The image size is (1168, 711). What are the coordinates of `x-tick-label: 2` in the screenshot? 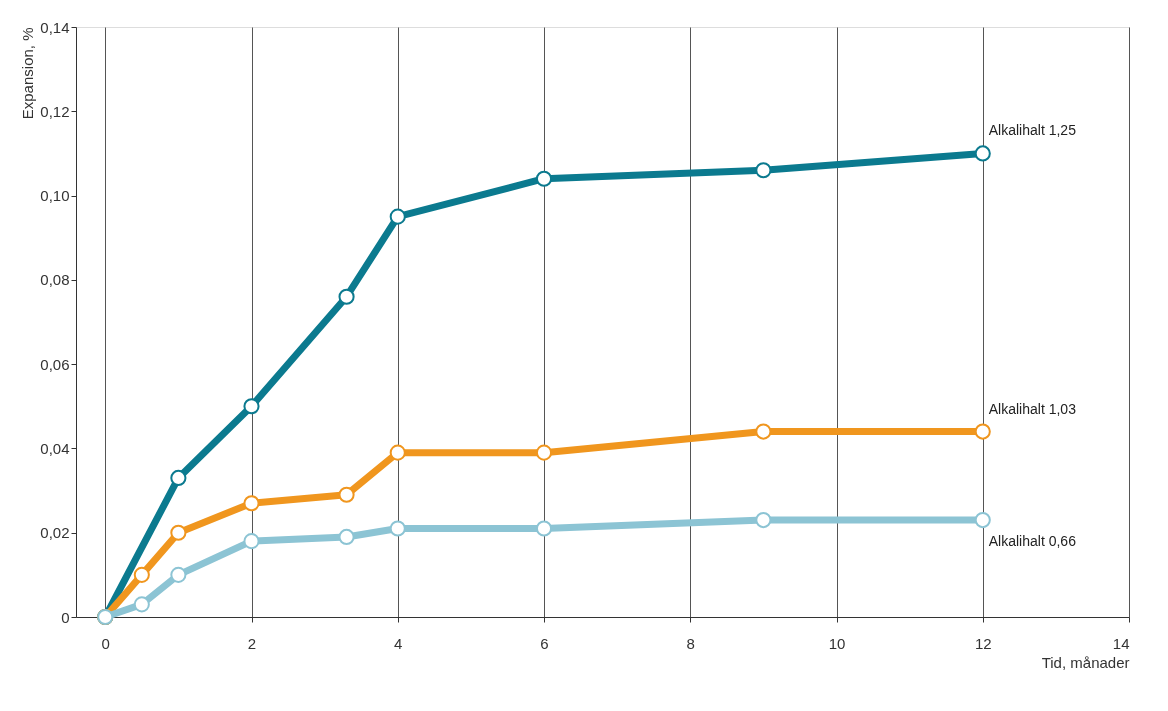 It's located at (252, 643).